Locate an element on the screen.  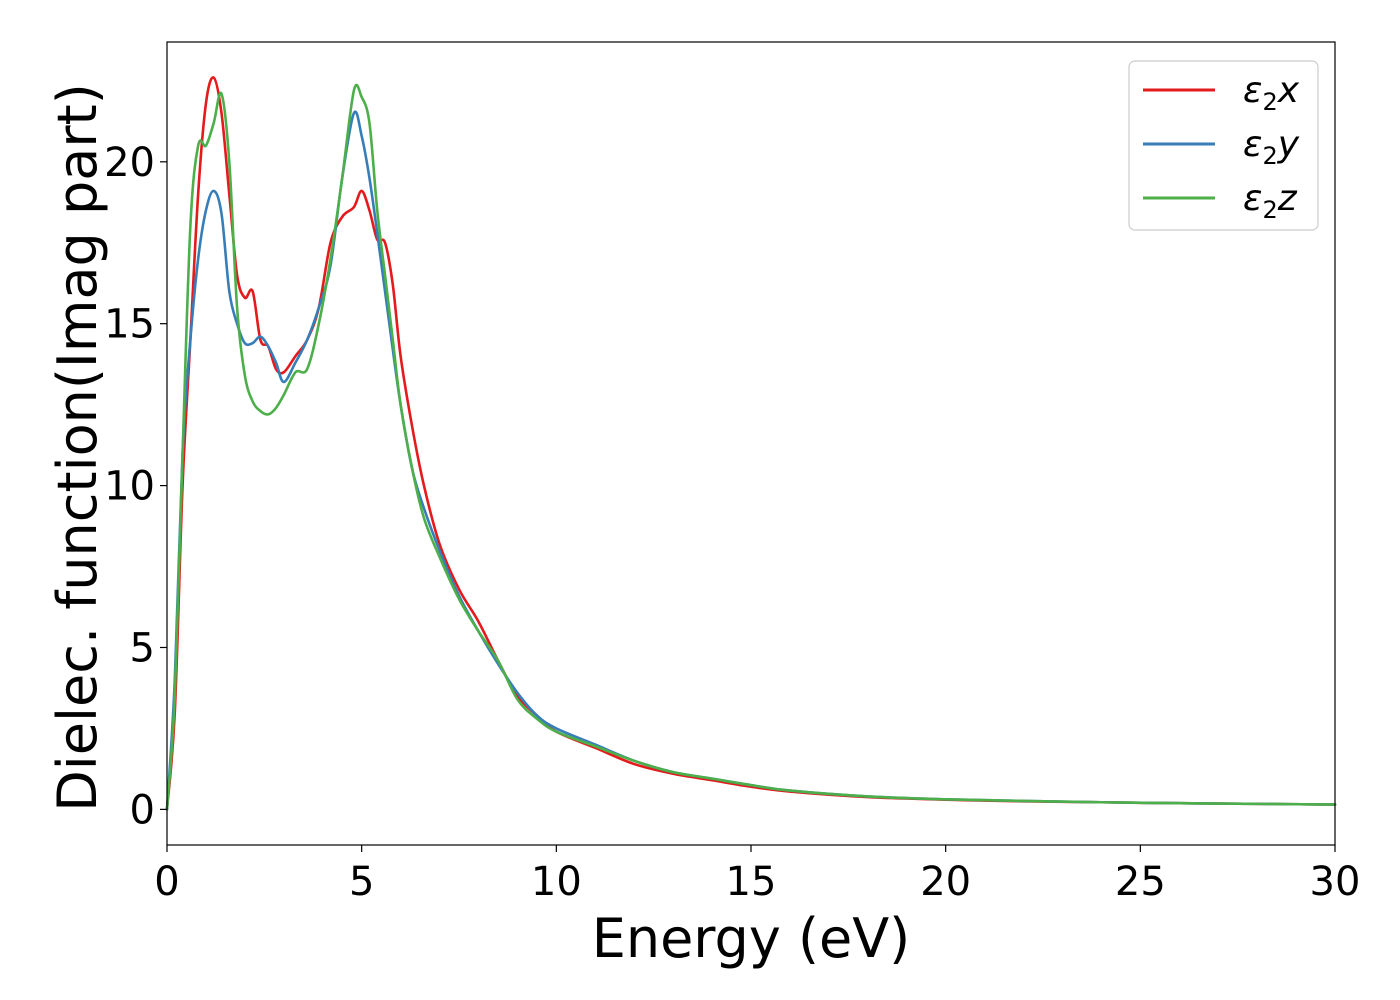
y-tick-label: 5 is located at coordinates (142, 648).